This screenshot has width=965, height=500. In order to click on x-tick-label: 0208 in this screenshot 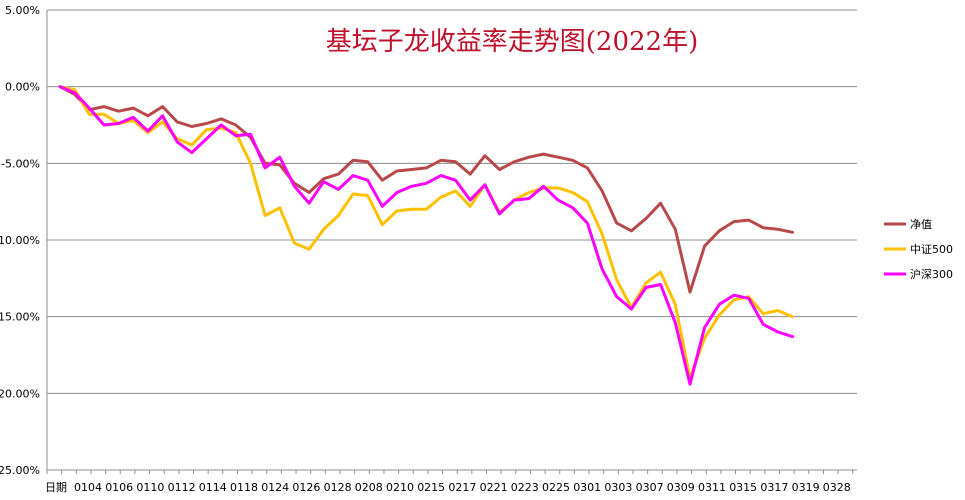, I will do `click(369, 487)`.